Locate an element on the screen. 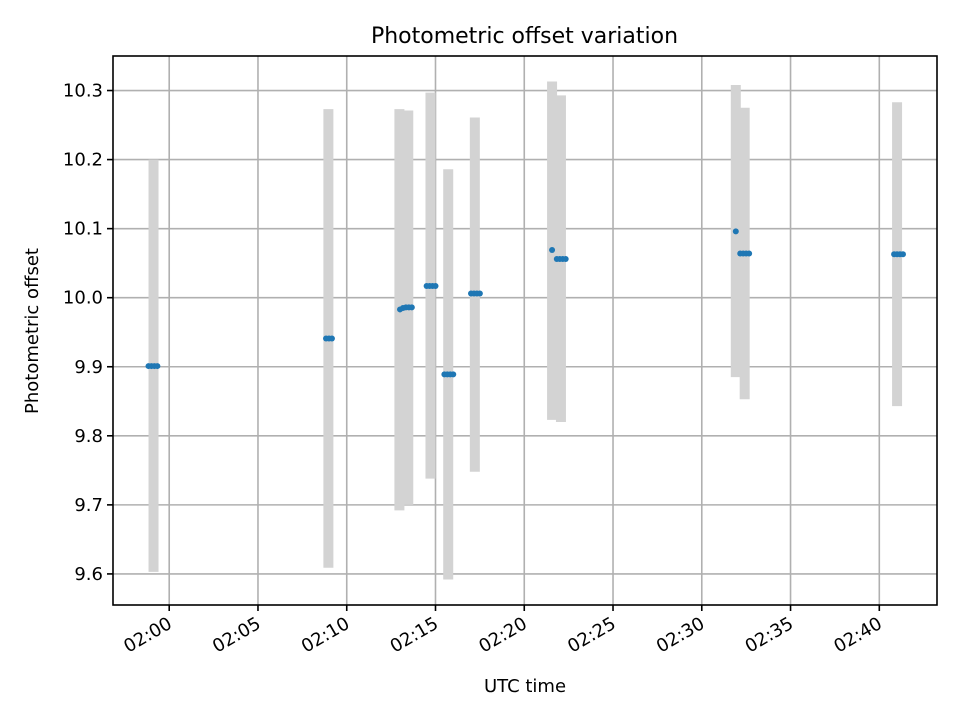 This screenshot has width=960, height=720. y-tick-label: 10.2 is located at coordinates (83, 160).